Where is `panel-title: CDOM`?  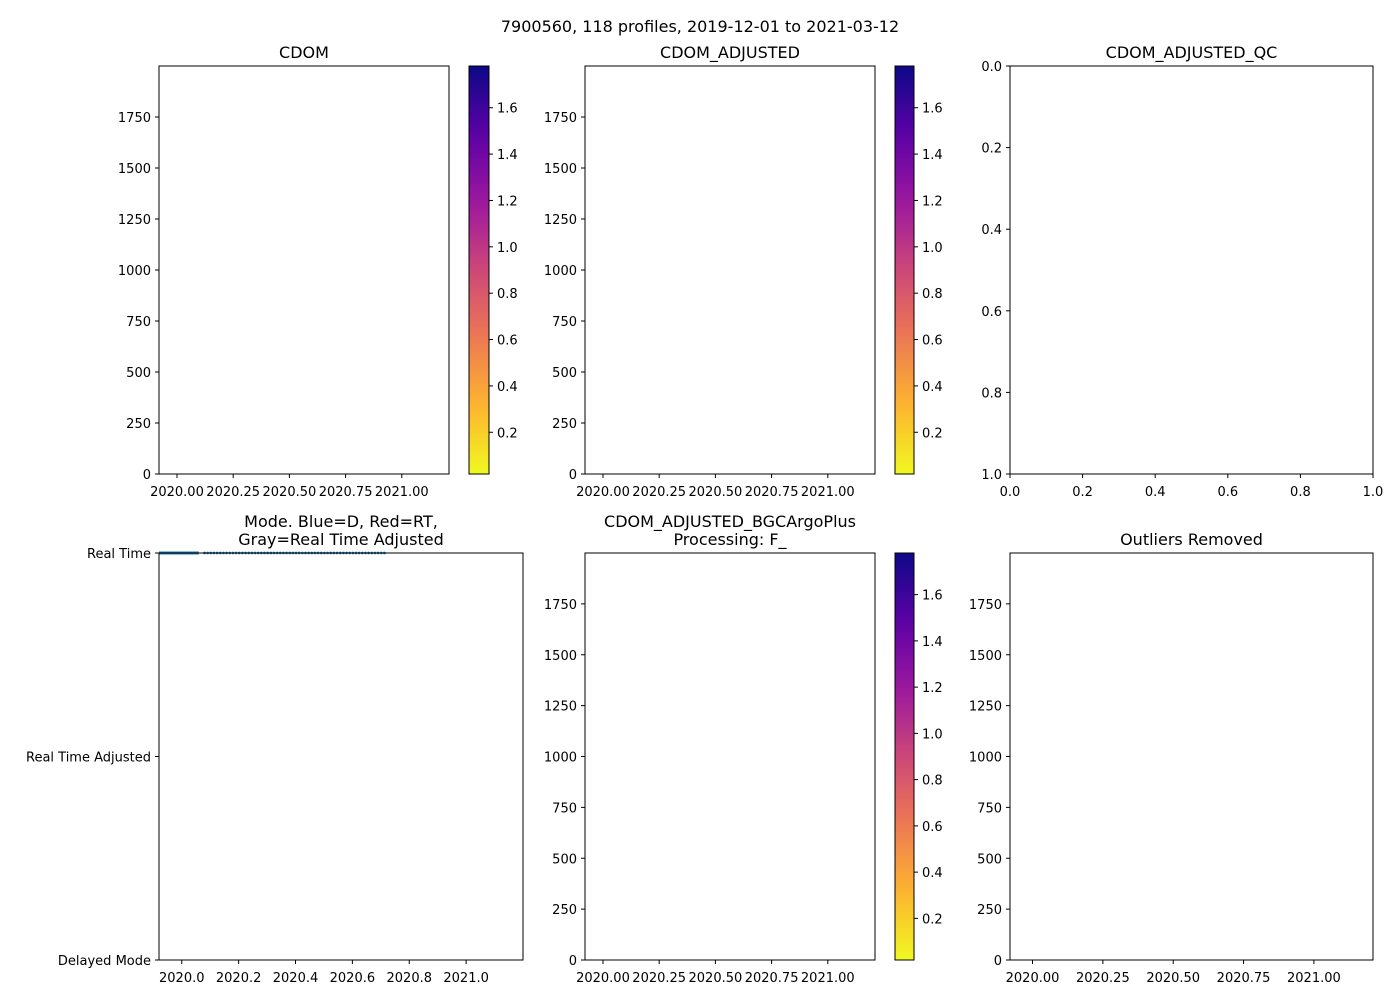 panel-title: CDOM is located at coordinates (304, 52).